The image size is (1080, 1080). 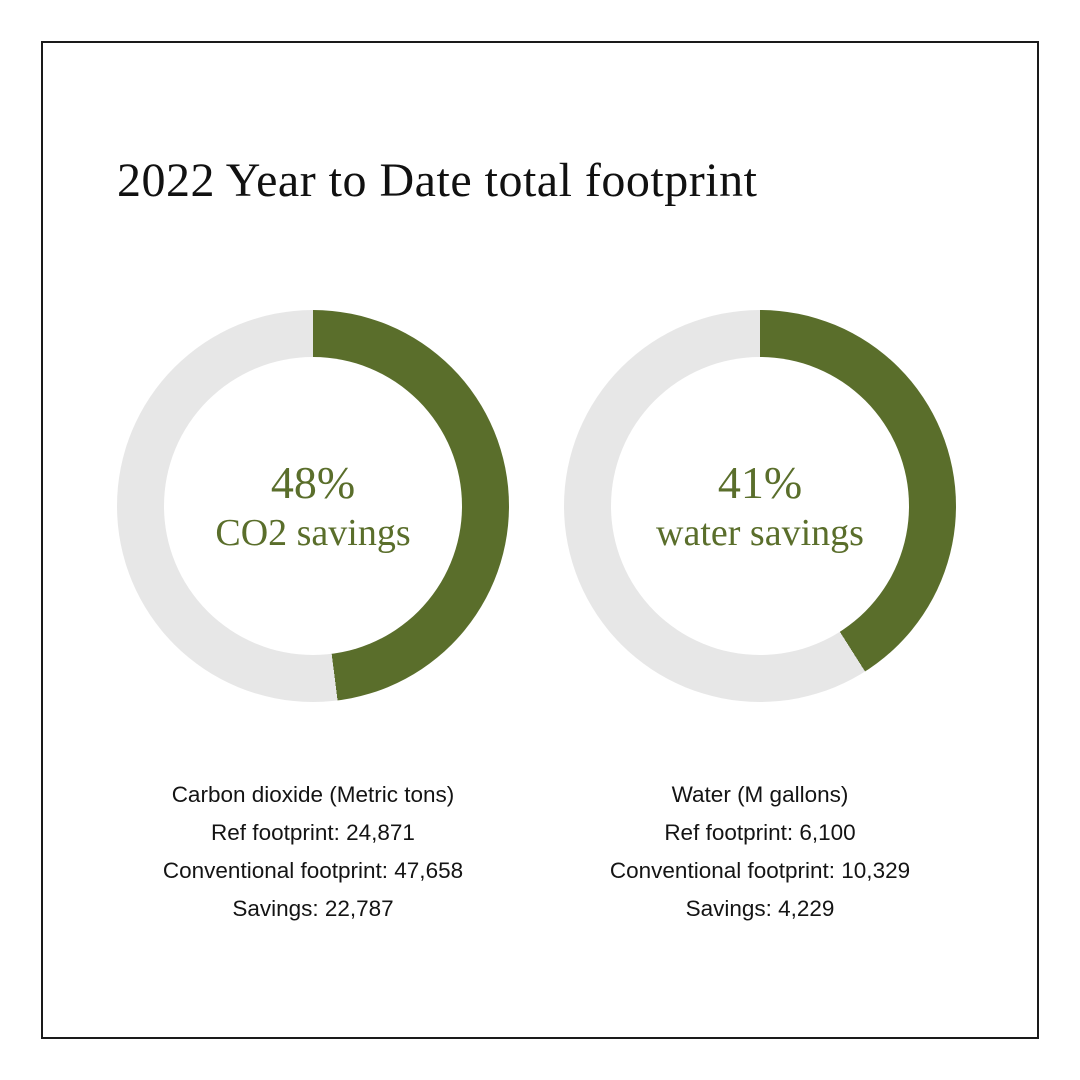 I want to click on co2-conventional-footprint: Conventional footprint: 47,658, so click(x=313, y=870).